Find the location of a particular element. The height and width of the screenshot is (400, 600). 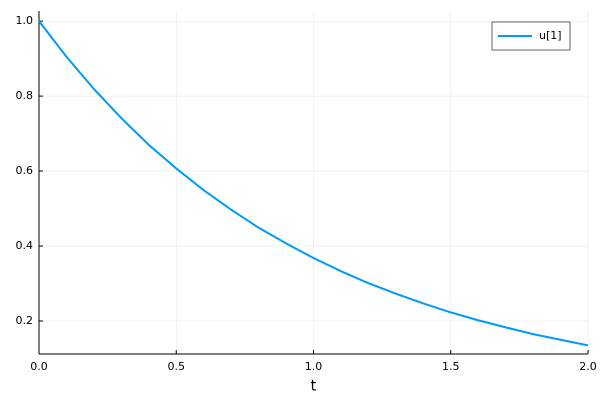

x-tick-label: 0.5 is located at coordinates (177, 366).